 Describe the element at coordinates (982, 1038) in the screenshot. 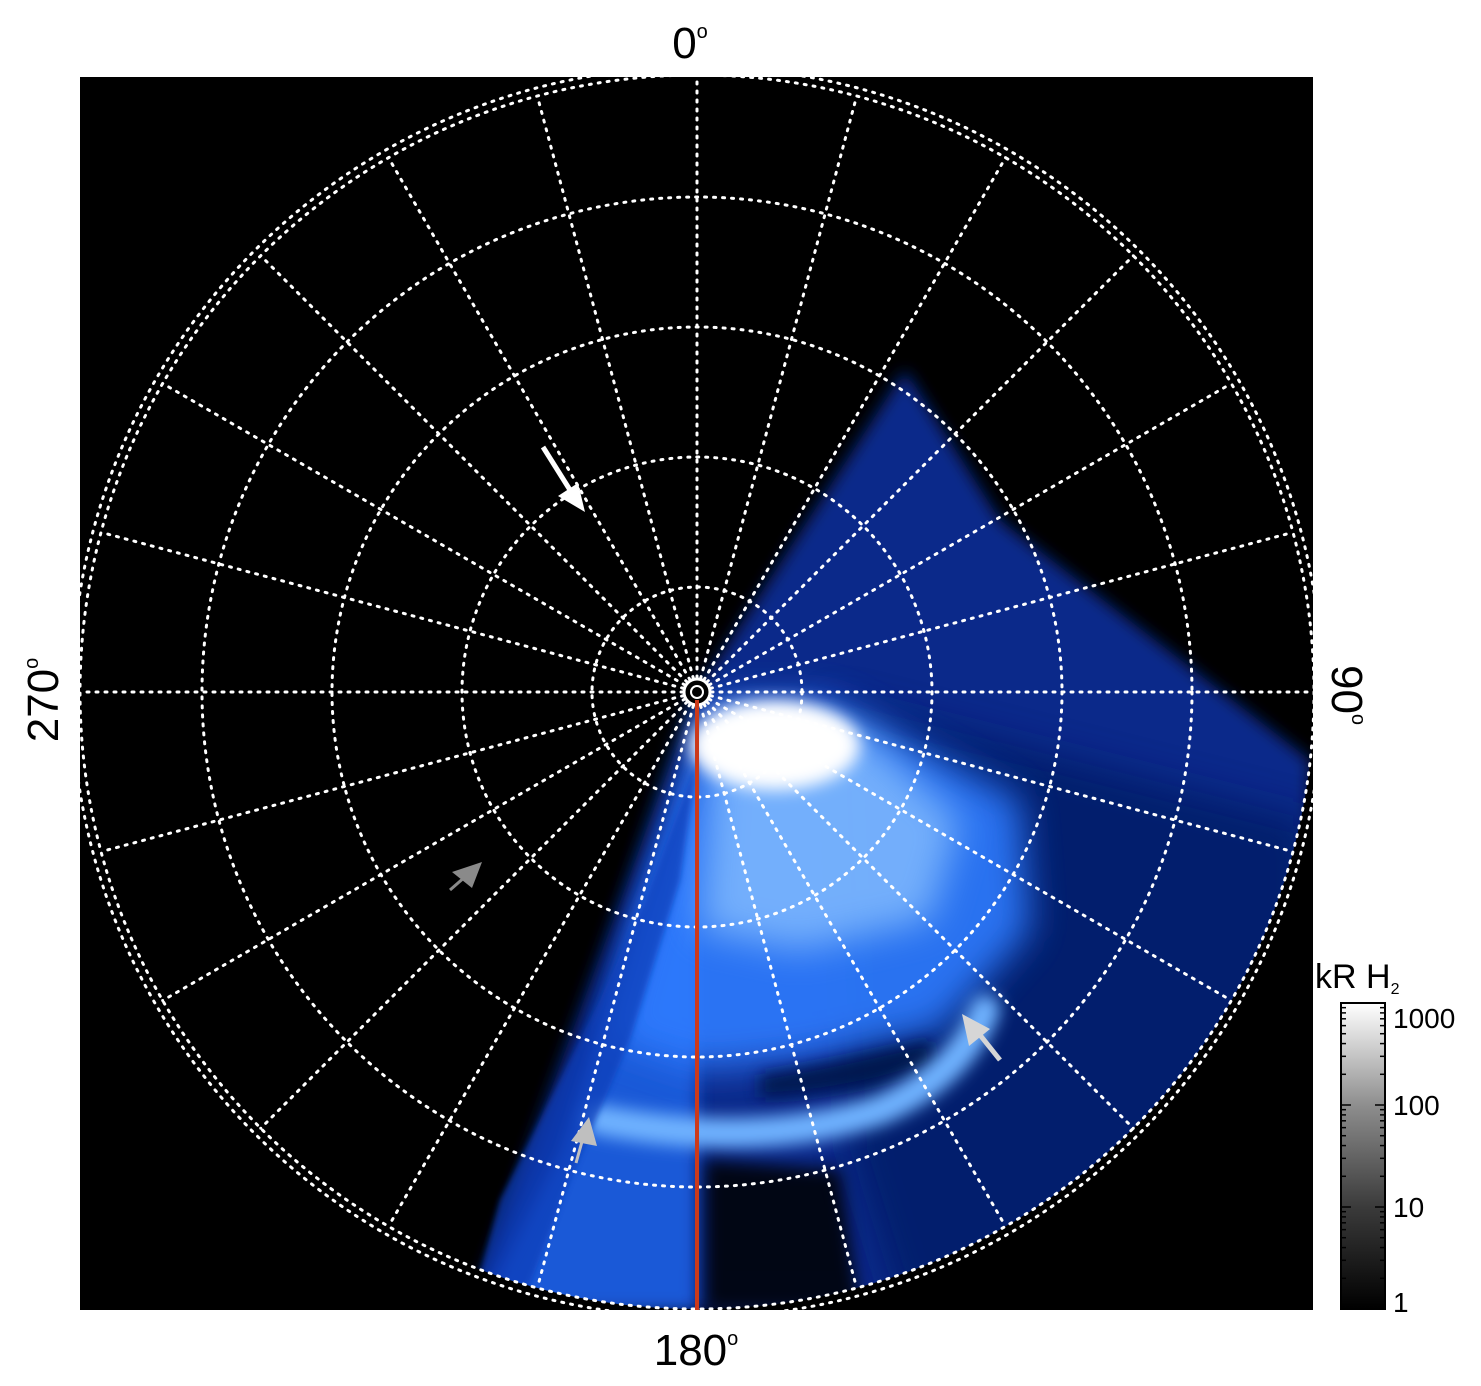

I see `arrow-pale-gray` at that location.